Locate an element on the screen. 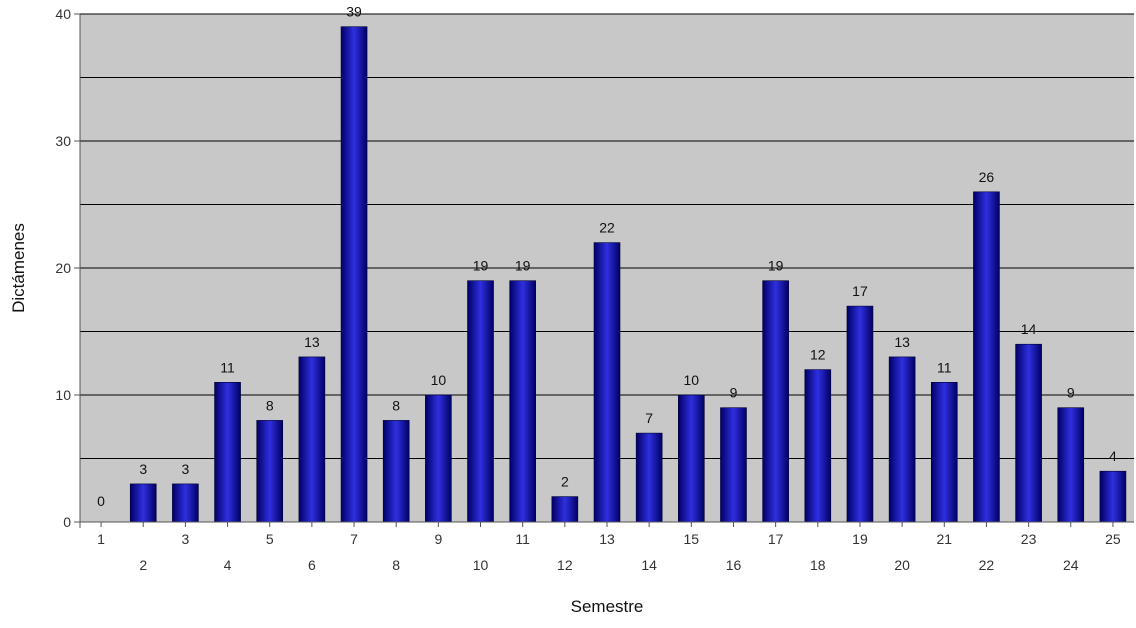 The image size is (1136, 628). x-tick-label: 1 is located at coordinates (101, 539).